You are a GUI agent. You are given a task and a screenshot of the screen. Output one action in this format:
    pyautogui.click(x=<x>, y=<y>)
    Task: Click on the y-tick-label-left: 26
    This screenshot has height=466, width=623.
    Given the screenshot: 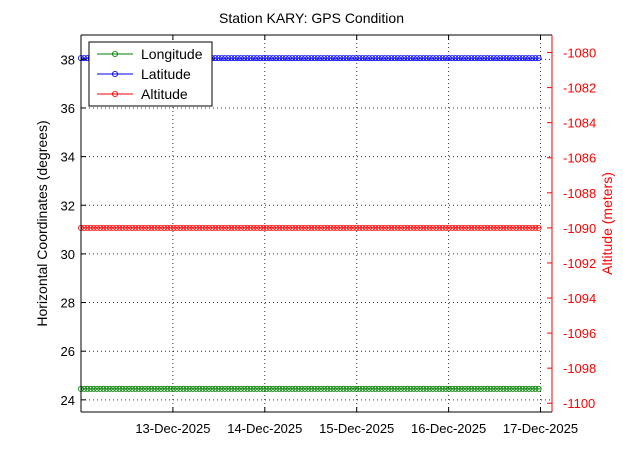 What is the action you would take?
    pyautogui.click(x=68, y=351)
    